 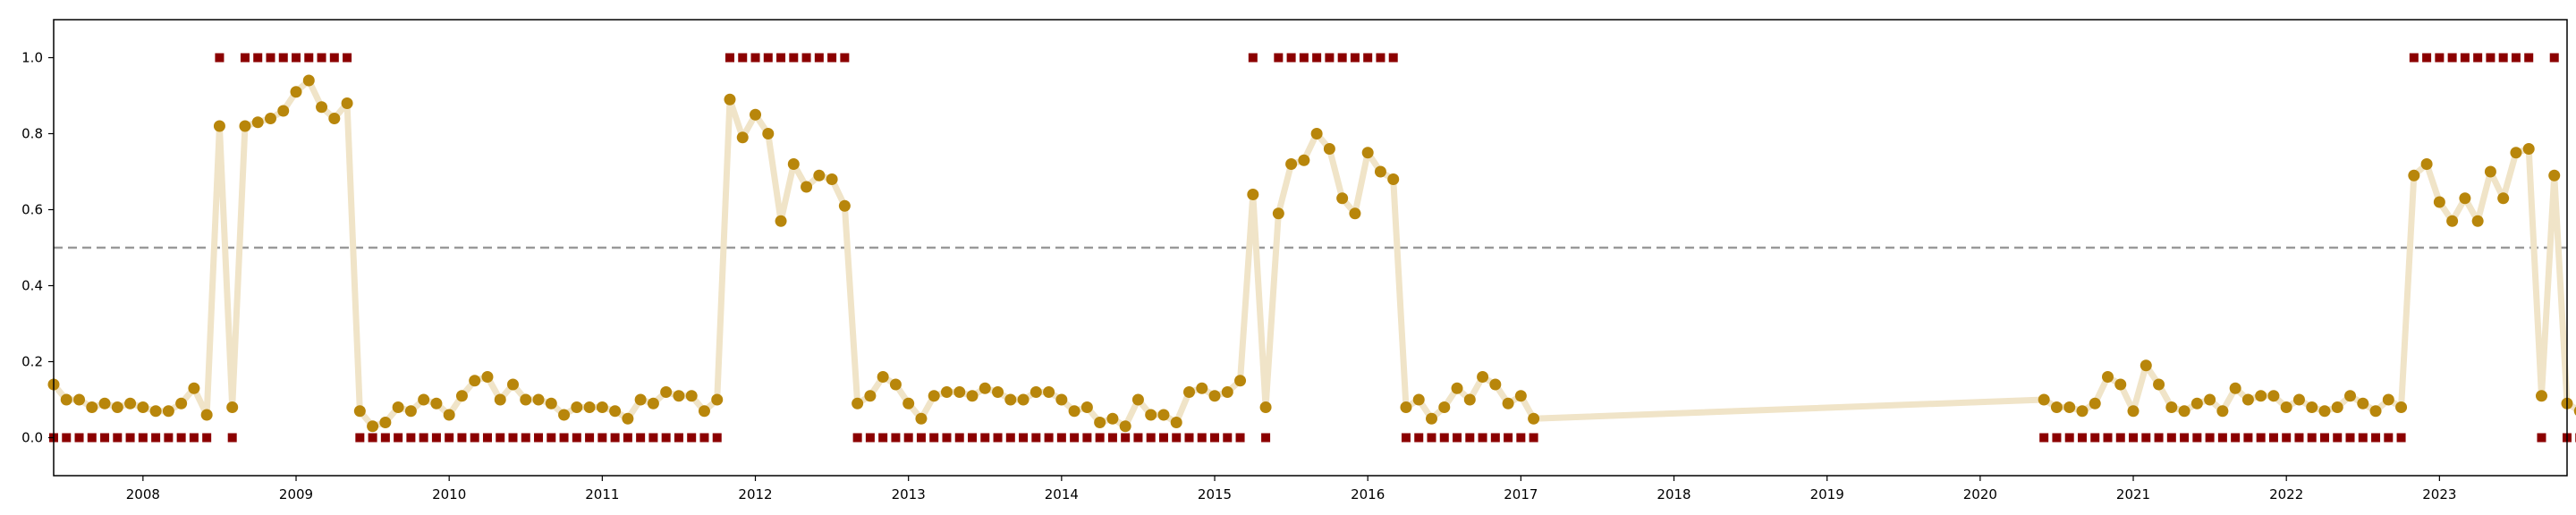 I want to click on x-tick-label: 2021, so click(x=2133, y=494).